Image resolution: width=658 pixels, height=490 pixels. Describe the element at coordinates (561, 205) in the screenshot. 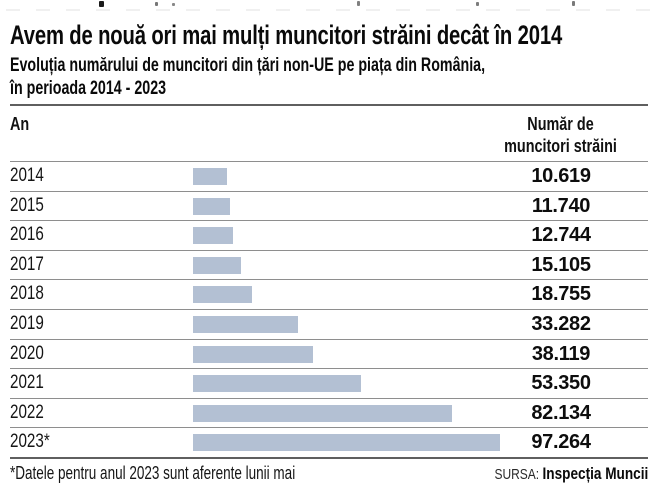

I see `value-label: 11.740` at that location.